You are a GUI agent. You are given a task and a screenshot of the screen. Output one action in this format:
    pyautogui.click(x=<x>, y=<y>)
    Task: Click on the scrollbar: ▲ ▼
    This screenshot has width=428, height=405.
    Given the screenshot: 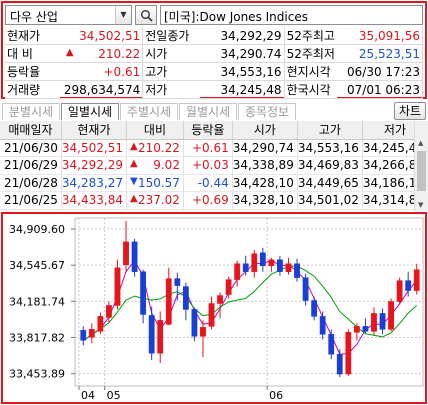 What is the action you would take?
    pyautogui.click(x=421, y=166)
    